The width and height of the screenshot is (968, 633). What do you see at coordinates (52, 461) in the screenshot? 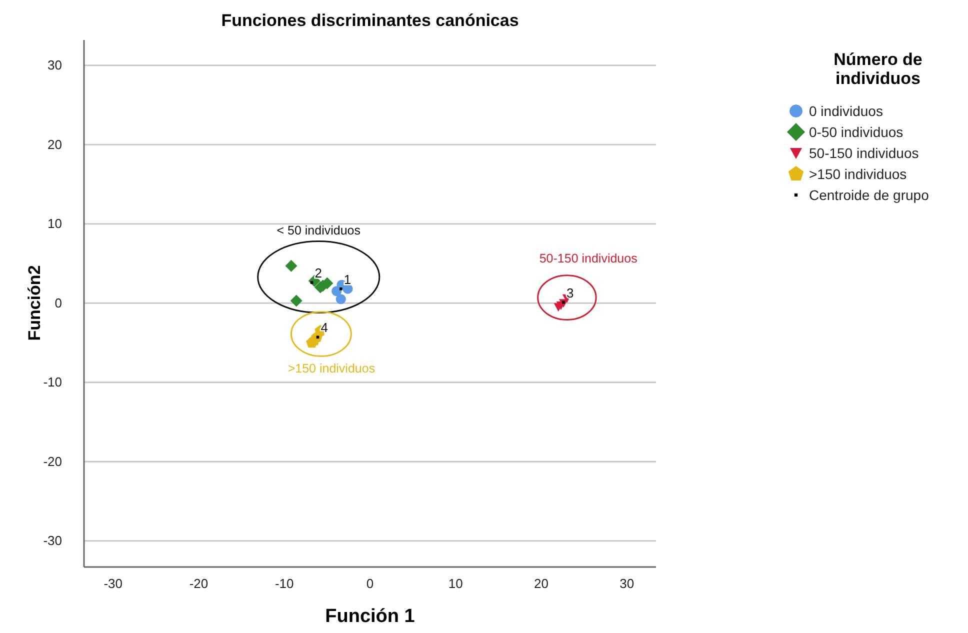
I see `y-tick-label: -20` at bounding box center [52, 461].